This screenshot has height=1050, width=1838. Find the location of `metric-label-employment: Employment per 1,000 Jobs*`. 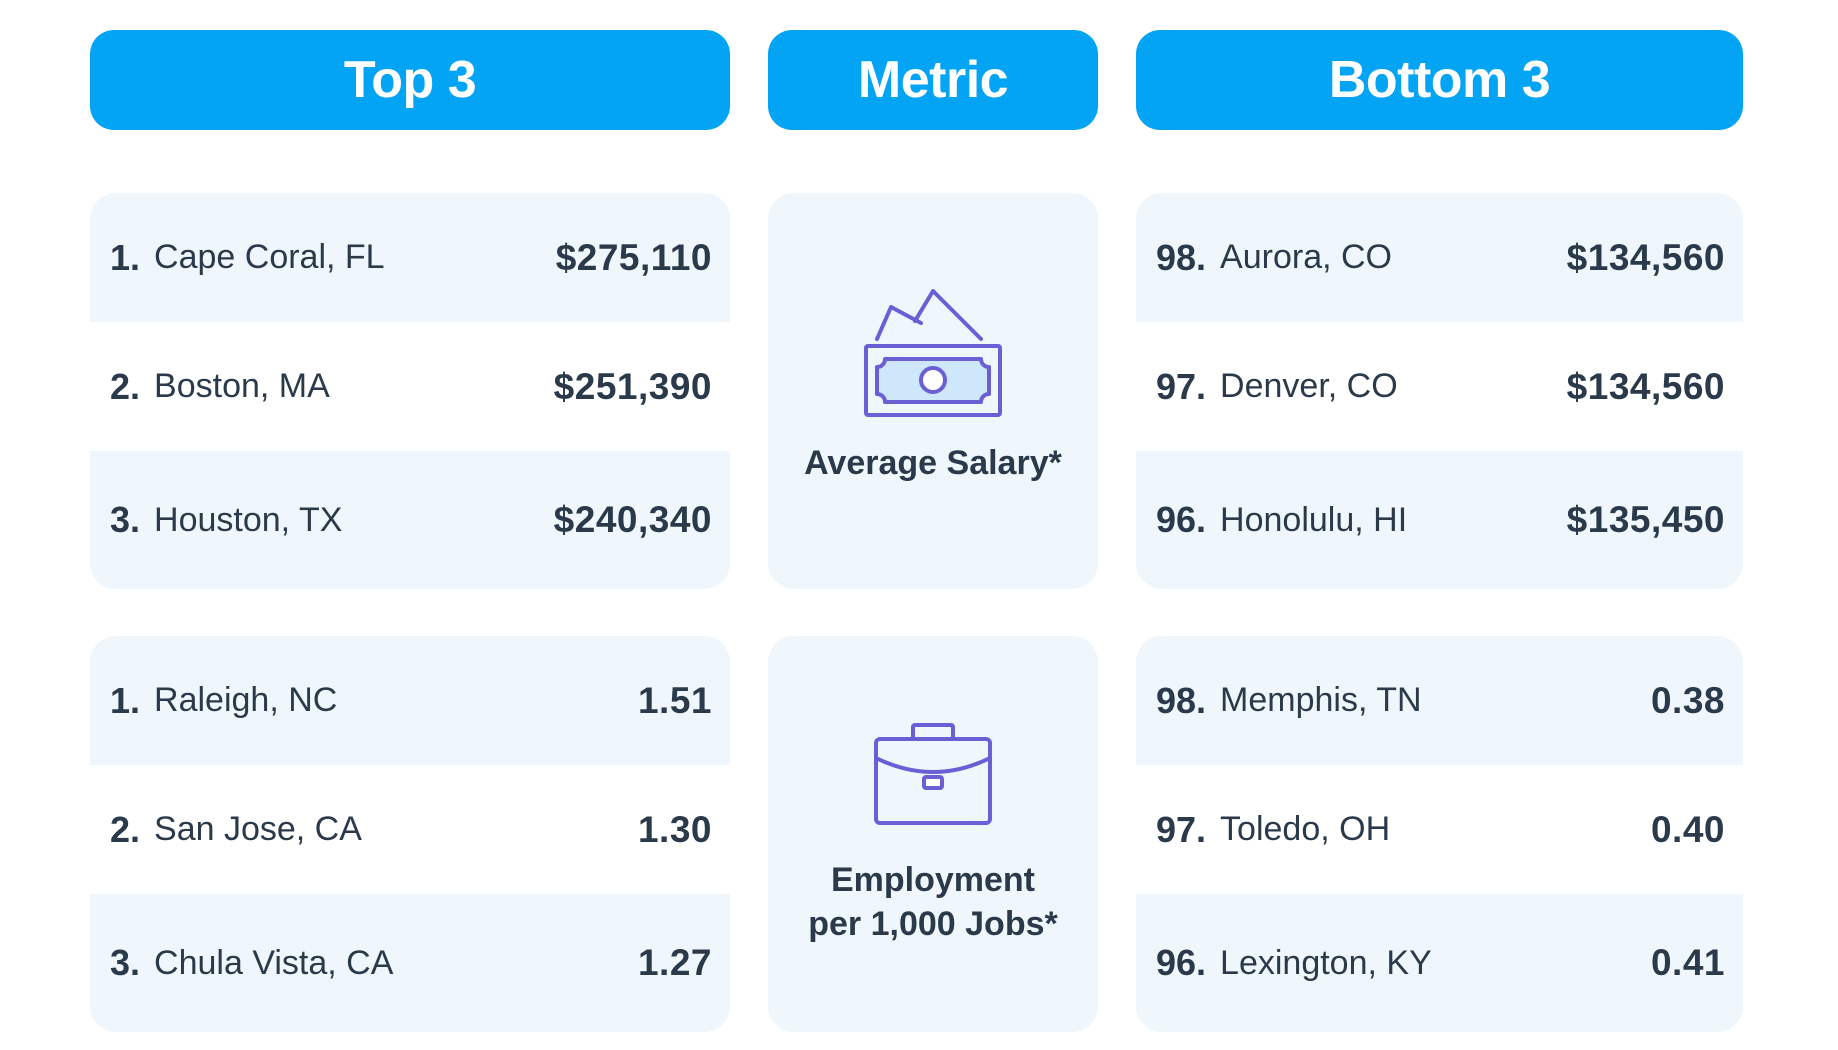

metric-label-employment: Employment per 1,000 Jobs* is located at coordinates (932, 902).